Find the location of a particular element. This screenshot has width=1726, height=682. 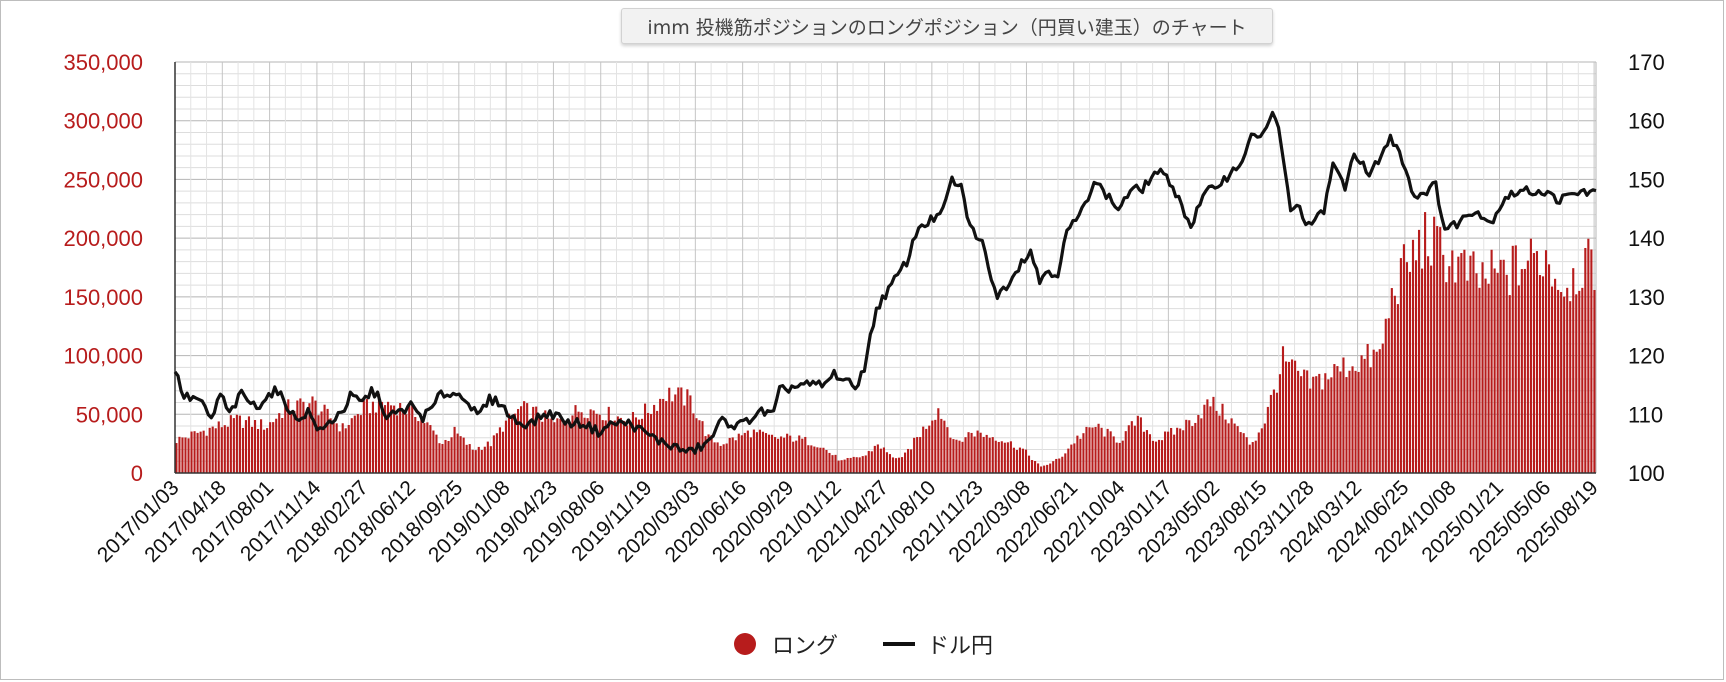

legend-item-long: ロング is located at coordinates (786, 644).